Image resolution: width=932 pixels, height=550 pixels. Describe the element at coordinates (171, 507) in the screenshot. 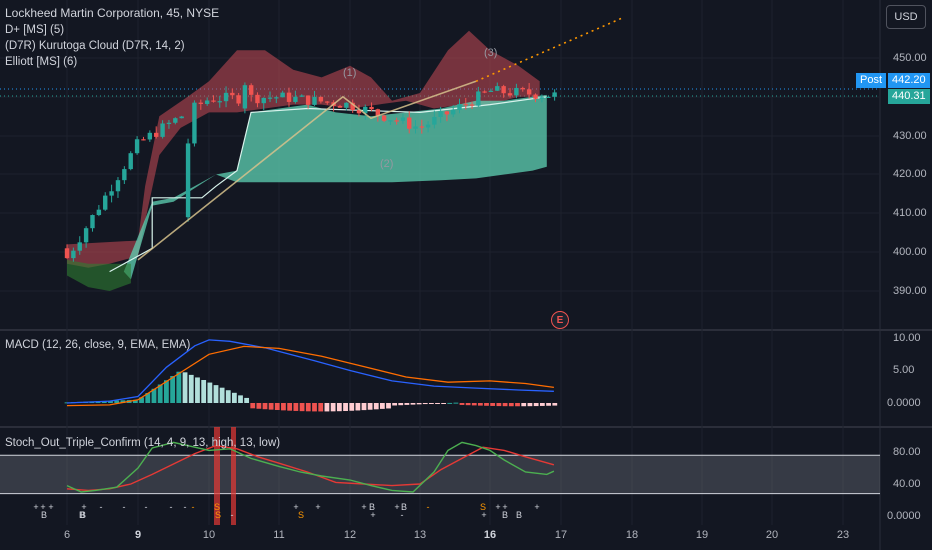

I see `signal-marker: -` at that location.